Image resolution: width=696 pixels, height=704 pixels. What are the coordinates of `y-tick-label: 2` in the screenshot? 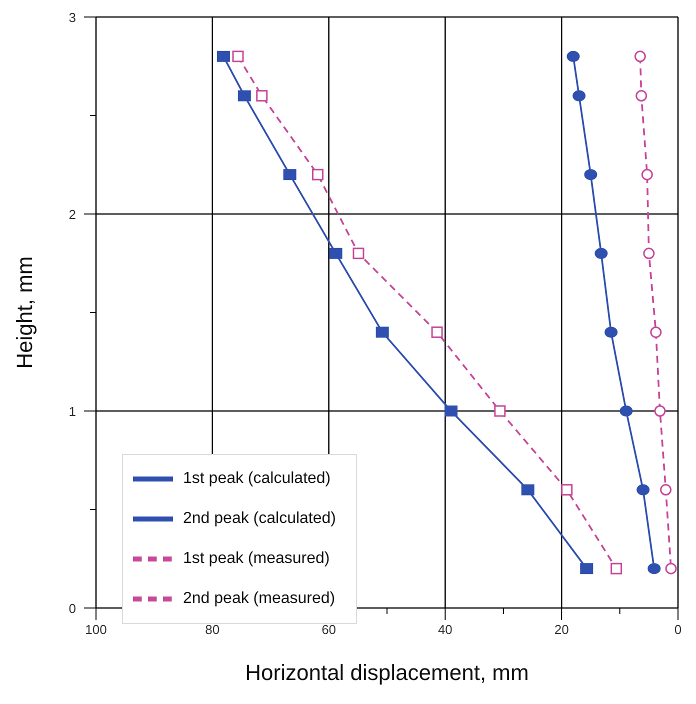 It's located at (72, 214).